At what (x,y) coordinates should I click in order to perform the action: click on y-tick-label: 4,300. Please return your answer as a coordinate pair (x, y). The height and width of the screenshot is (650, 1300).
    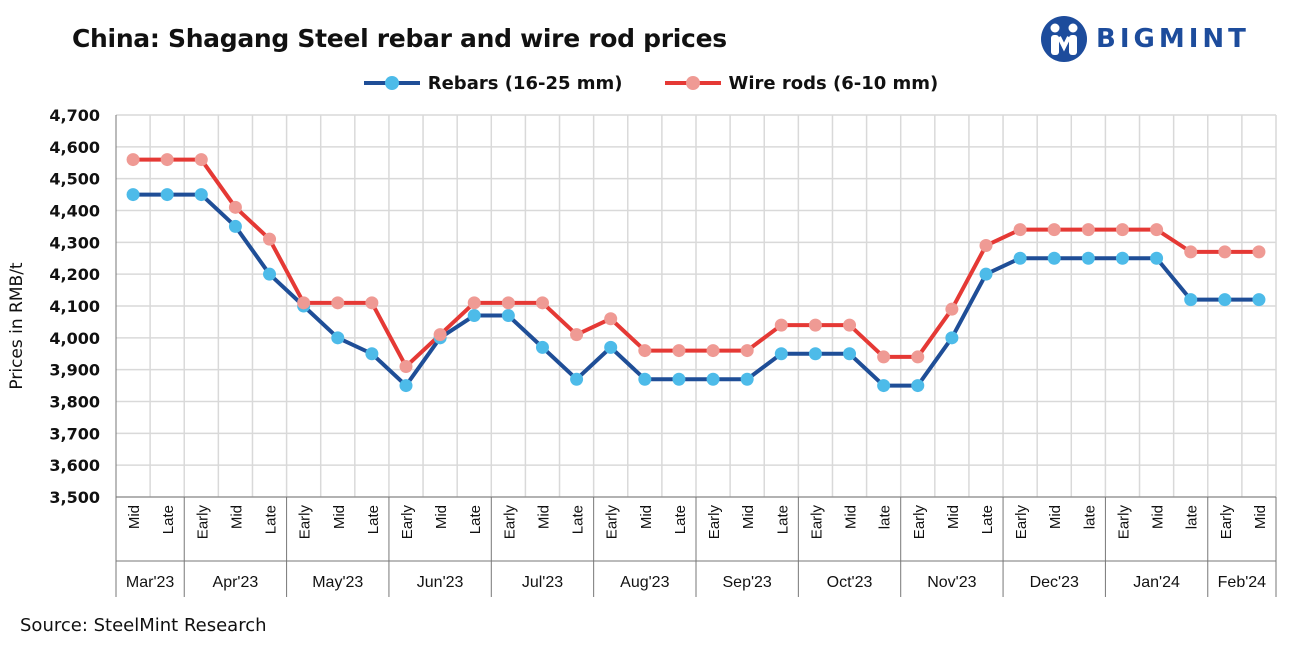
    Looking at the image, I should click on (74, 242).